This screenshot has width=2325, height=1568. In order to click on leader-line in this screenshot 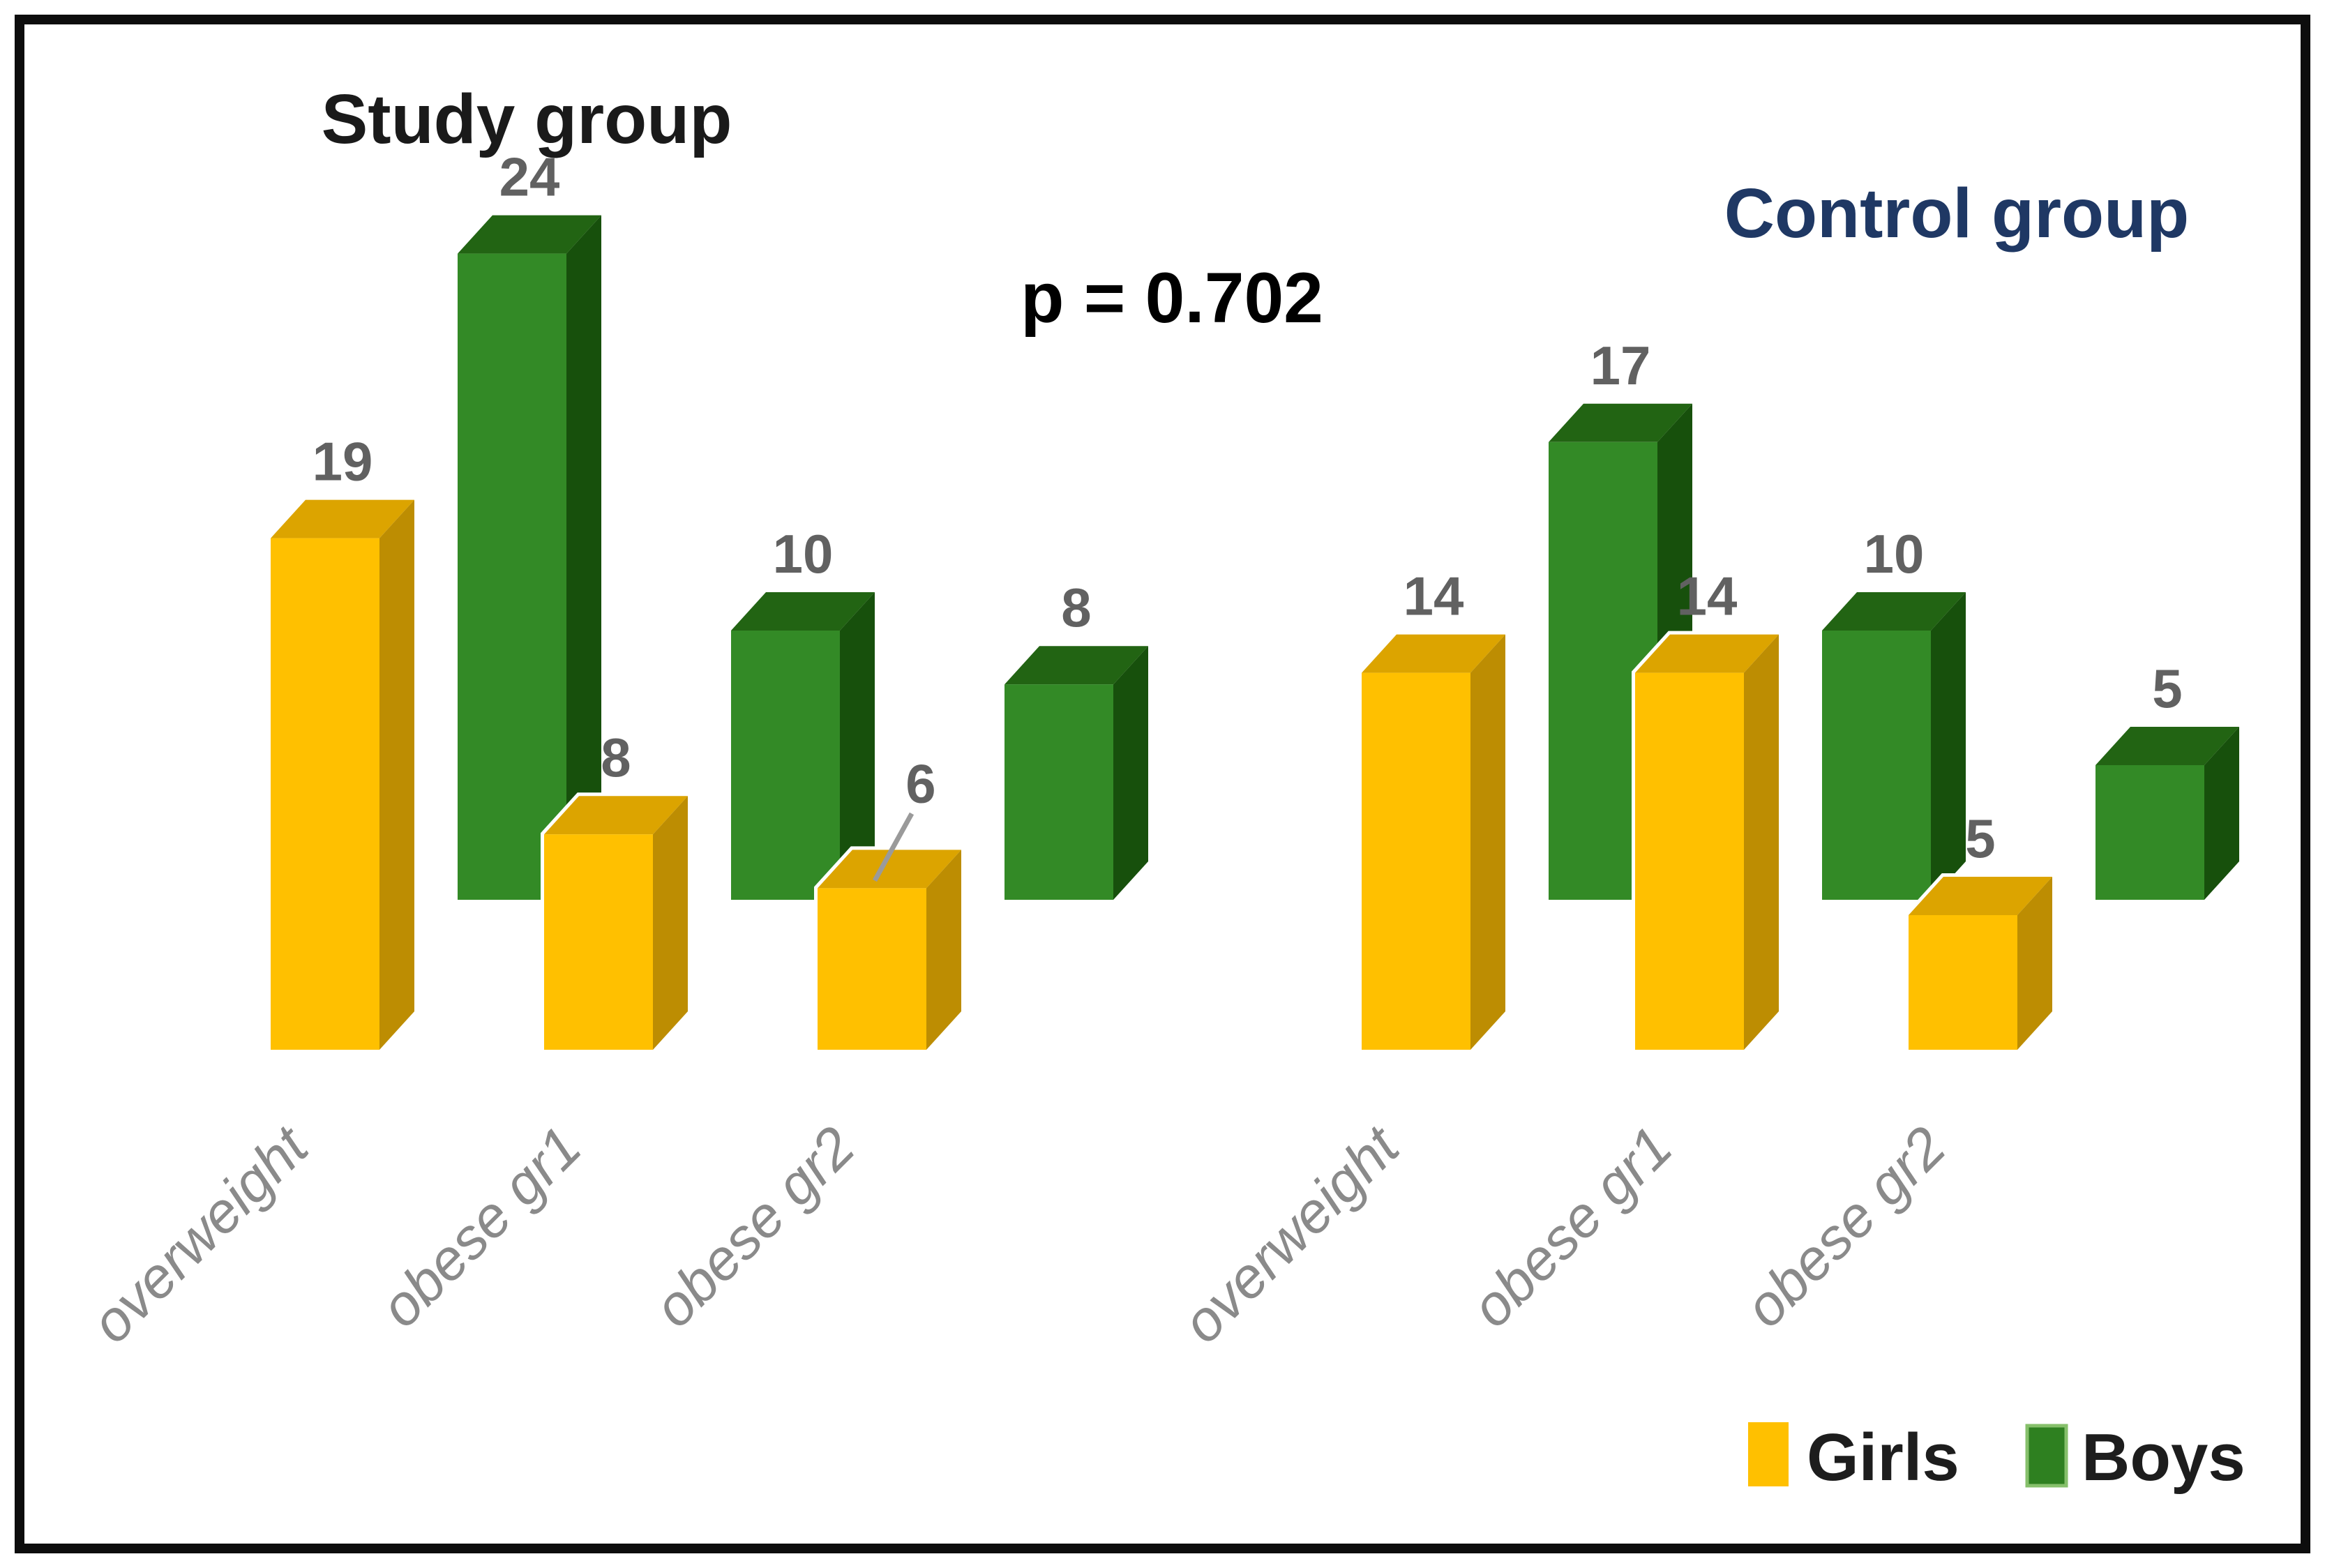, I will do `click(894, 847)`.